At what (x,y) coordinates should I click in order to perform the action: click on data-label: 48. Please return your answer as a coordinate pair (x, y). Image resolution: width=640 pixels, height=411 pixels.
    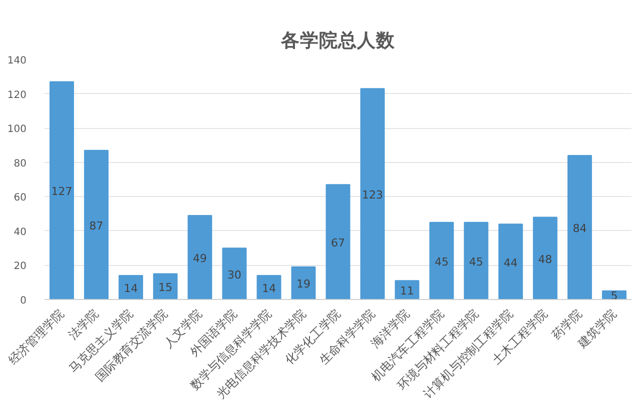
    Looking at the image, I should click on (545, 259).